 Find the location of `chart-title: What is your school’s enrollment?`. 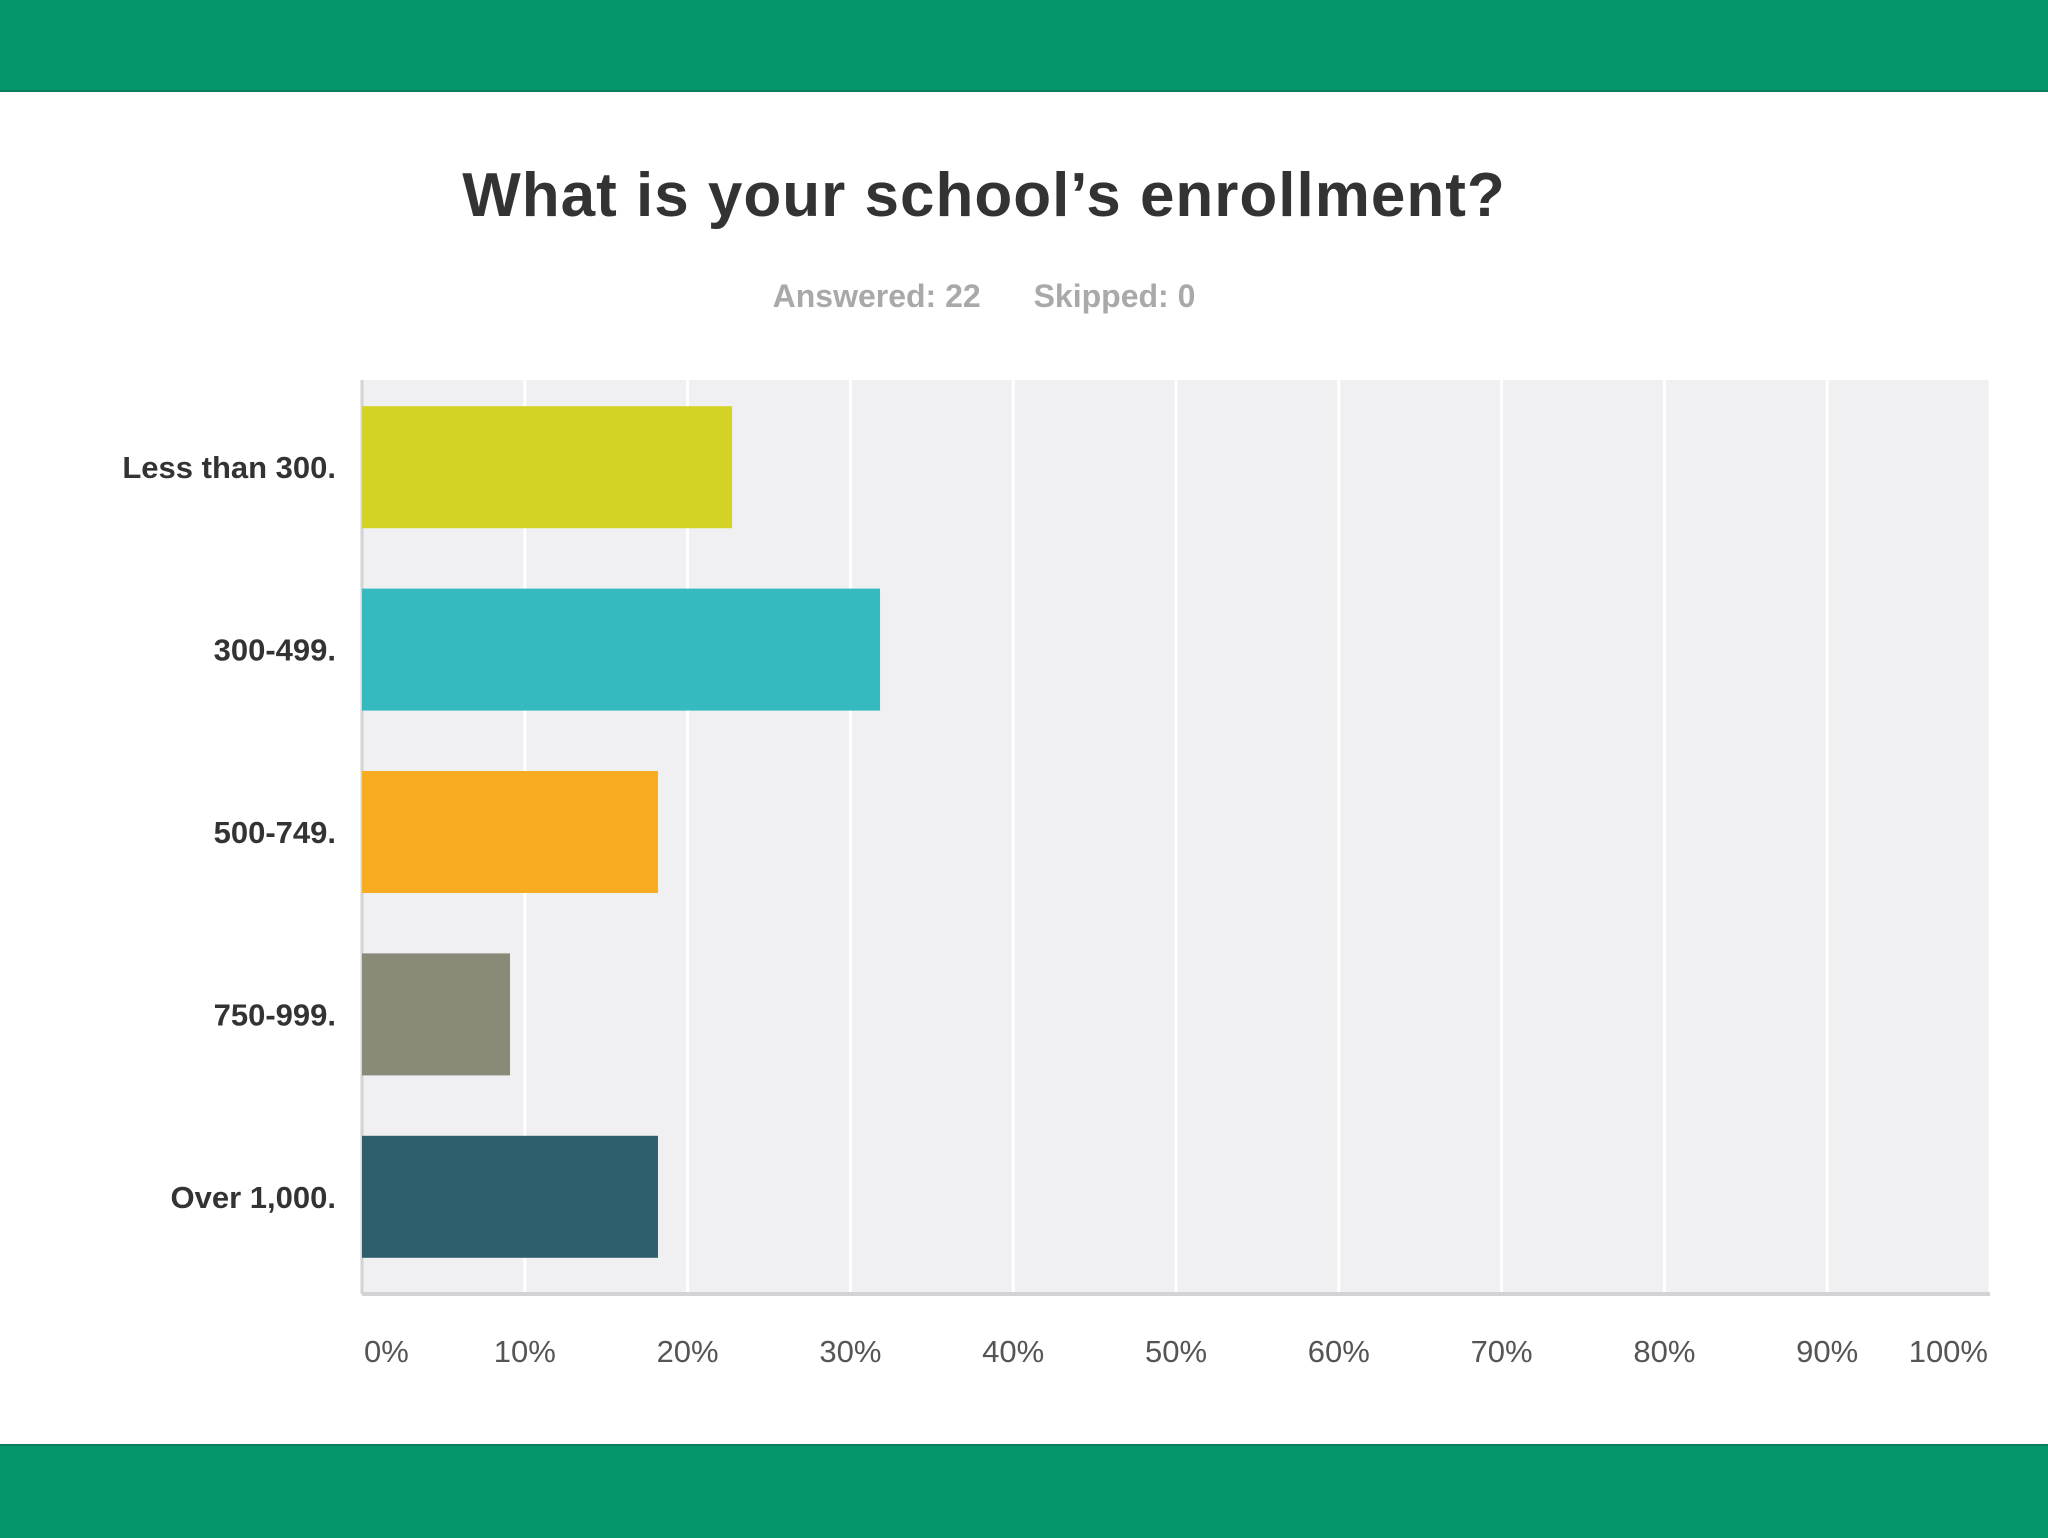

chart-title: What is your school’s enrollment? is located at coordinates (984, 195).